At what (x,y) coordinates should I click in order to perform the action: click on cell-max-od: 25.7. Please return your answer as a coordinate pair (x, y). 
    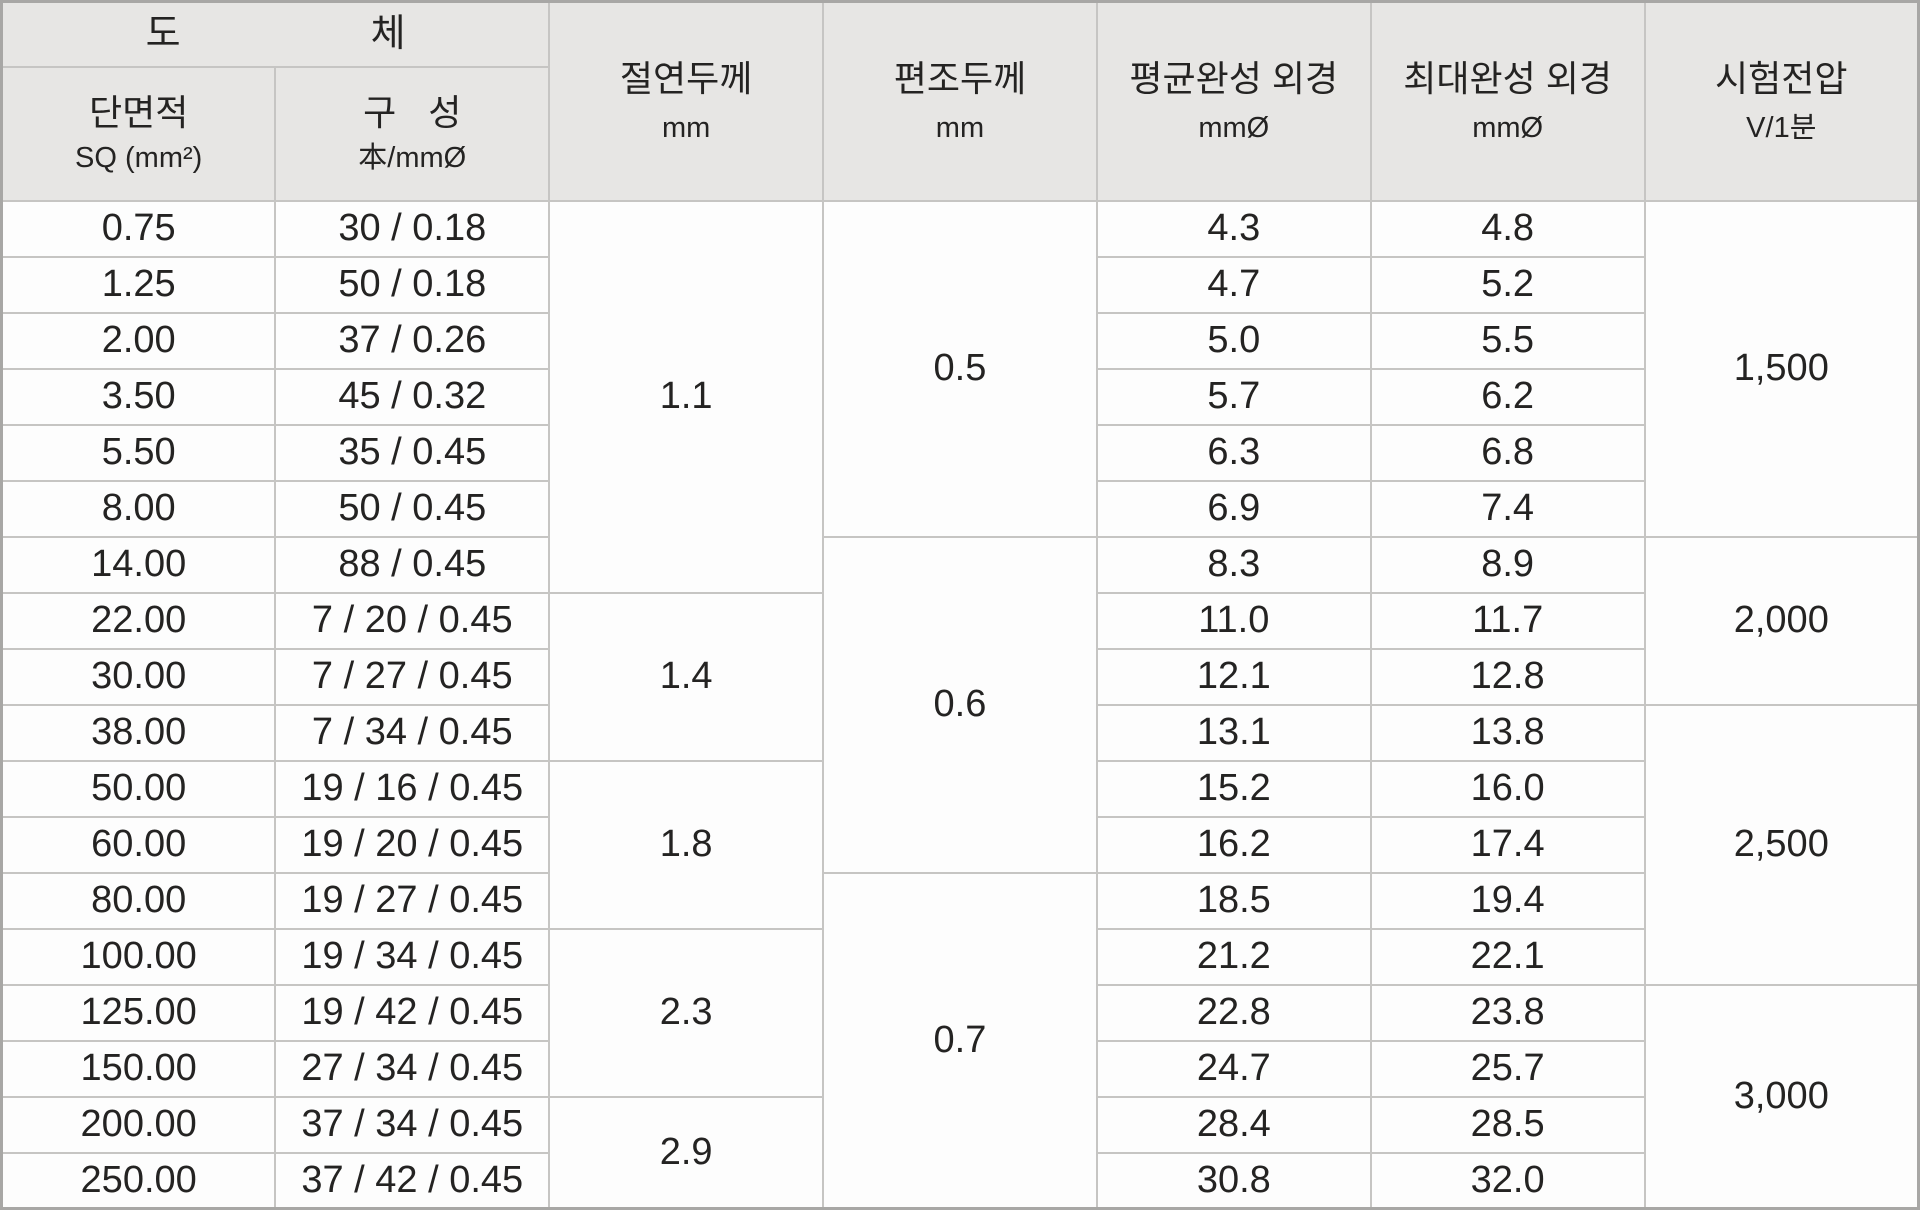
    Looking at the image, I should click on (1507, 1068).